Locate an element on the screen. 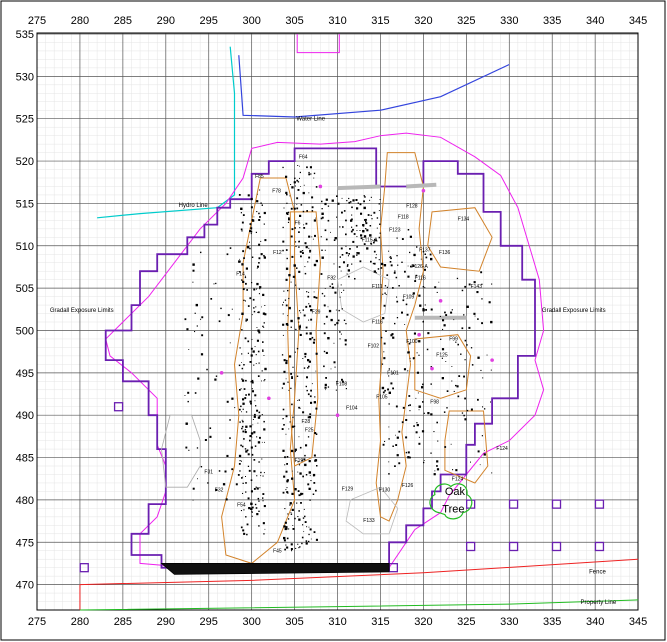  x-tick-label-top: 335 is located at coordinates (552, 21).